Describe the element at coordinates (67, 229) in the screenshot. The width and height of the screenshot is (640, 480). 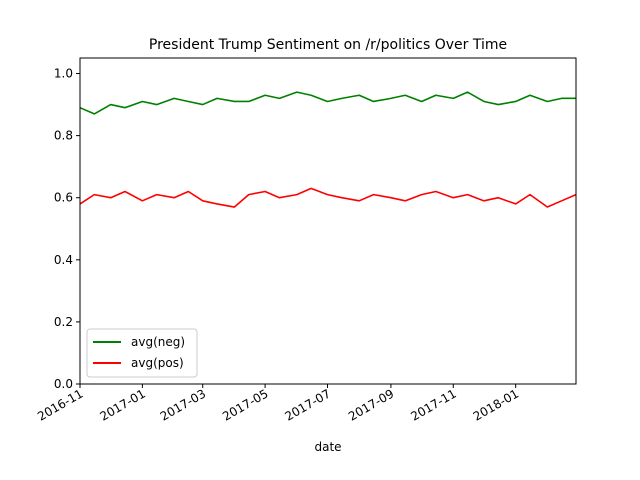
I see `y-axis: 0.0 0.2 0.4 0.6 0.8 1.0` at that location.